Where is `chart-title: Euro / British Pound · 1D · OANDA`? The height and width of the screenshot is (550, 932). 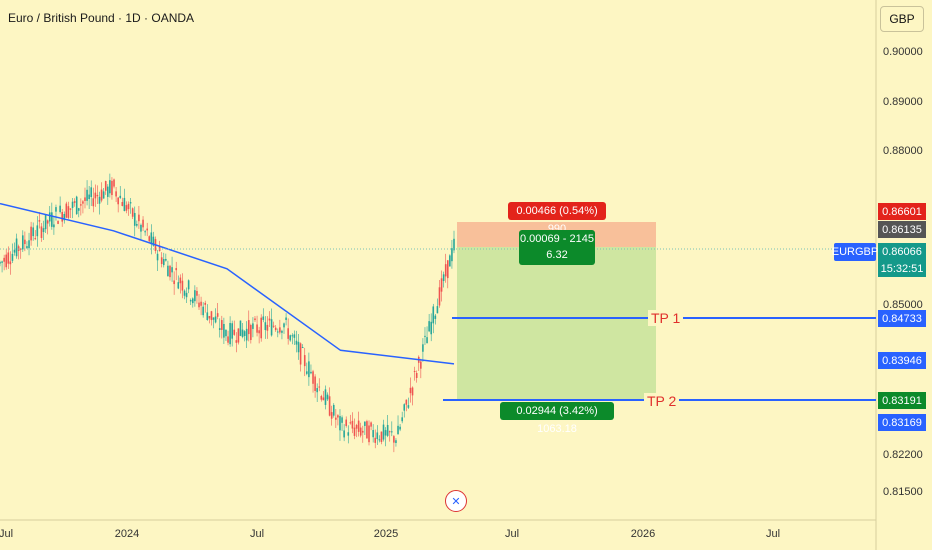 chart-title: Euro / British Pound · 1D · OANDA is located at coordinates (101, 18).